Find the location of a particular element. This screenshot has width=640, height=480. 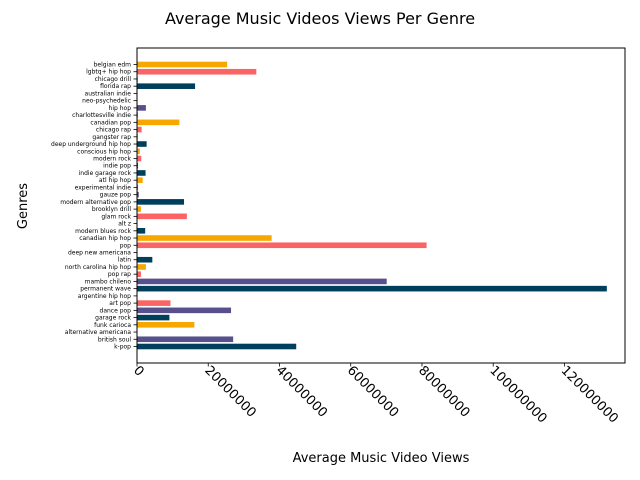

y-tick-label: modern alternative pop is located at coordinates (95, 202).